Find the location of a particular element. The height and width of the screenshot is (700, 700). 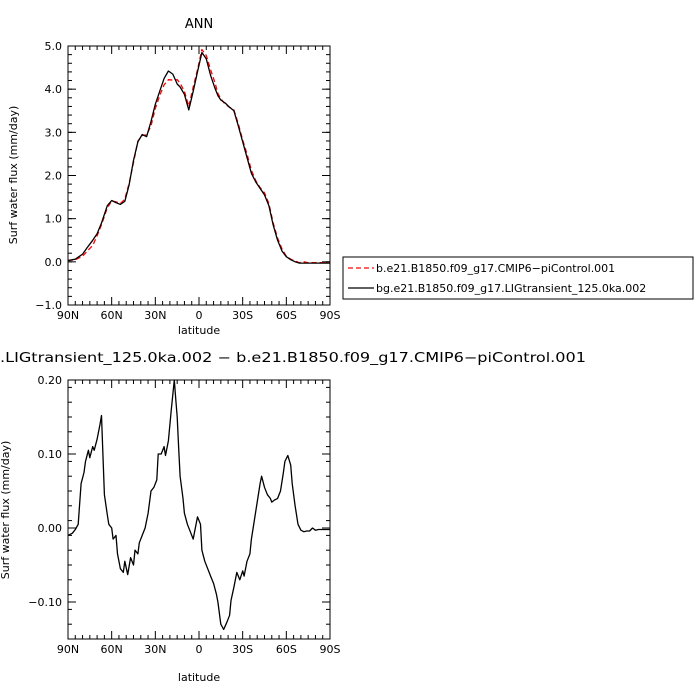

panel-difference-xtick-label: 90N is located at coordinates (68, 649).